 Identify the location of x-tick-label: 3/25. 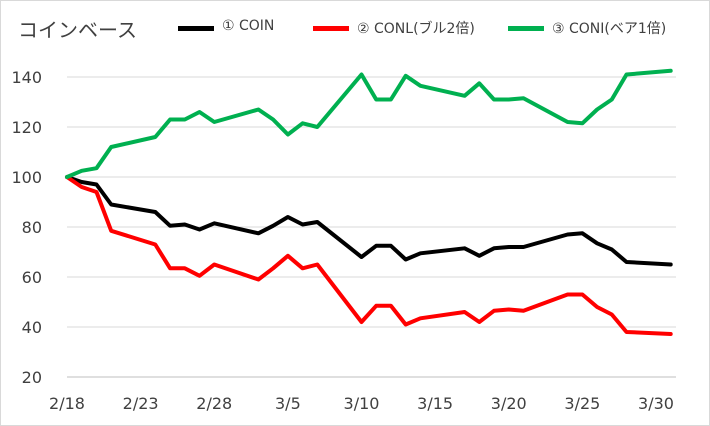
(582, 403).